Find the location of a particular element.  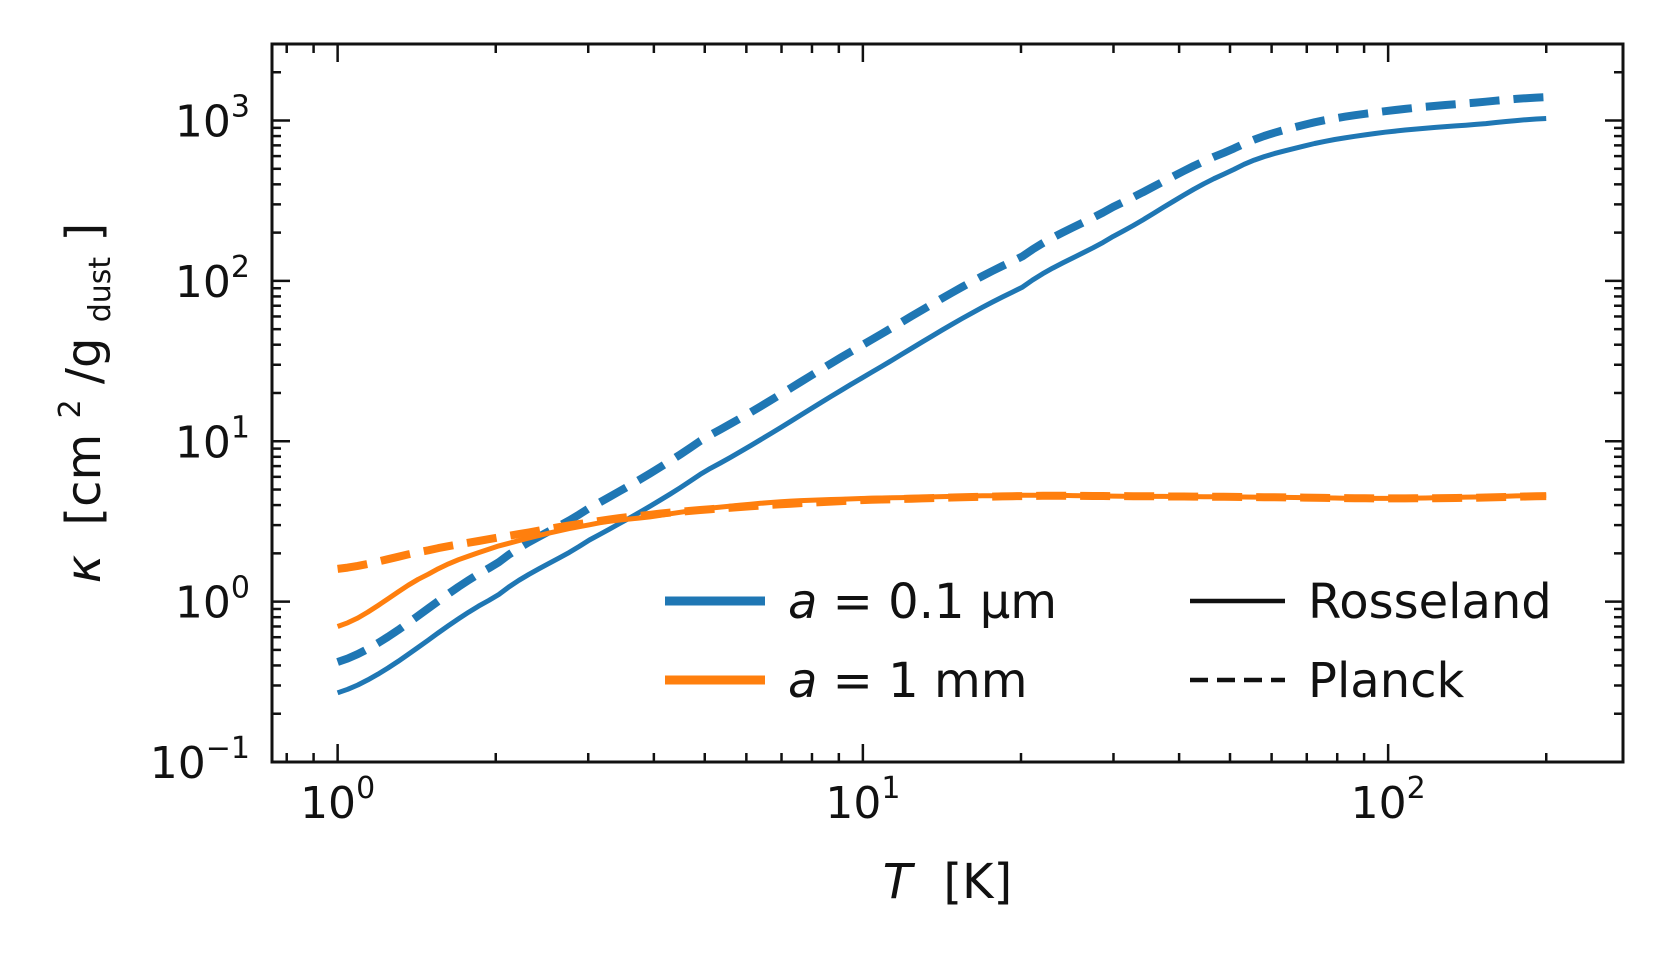

x-axis-label: T [K] is located at coordinates (948, 882).